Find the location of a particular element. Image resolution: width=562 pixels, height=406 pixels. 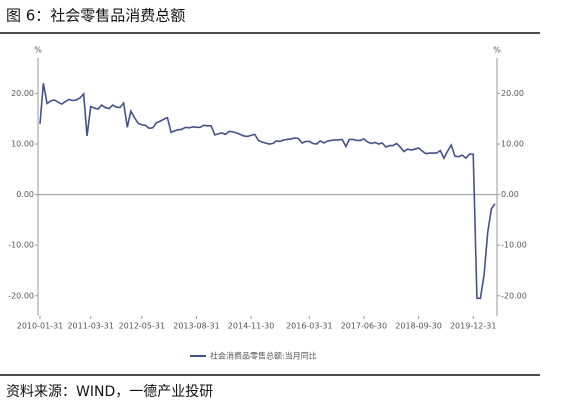

x-tick-label: 2018-09-30 is located at coordinates (418, 326).